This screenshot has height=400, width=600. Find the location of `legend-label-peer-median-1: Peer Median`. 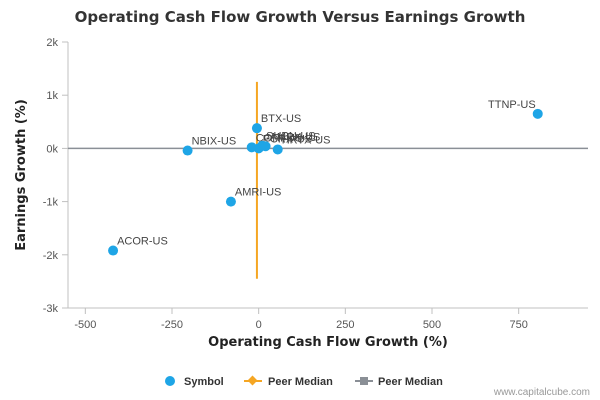

legend-label-peer-median-1: Peer Median is located at coordinates (300, 382).